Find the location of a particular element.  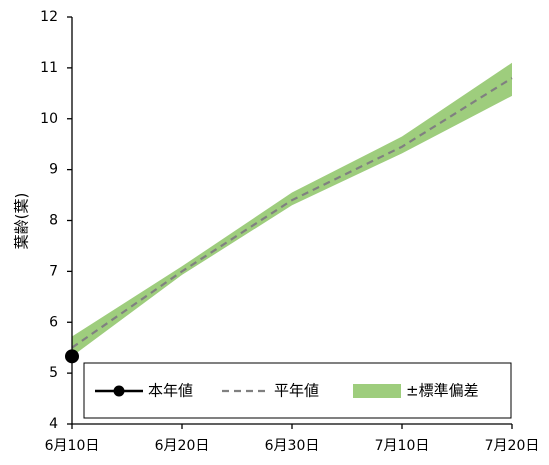

legend-current-year-marker is located at coordinates (119, 391).